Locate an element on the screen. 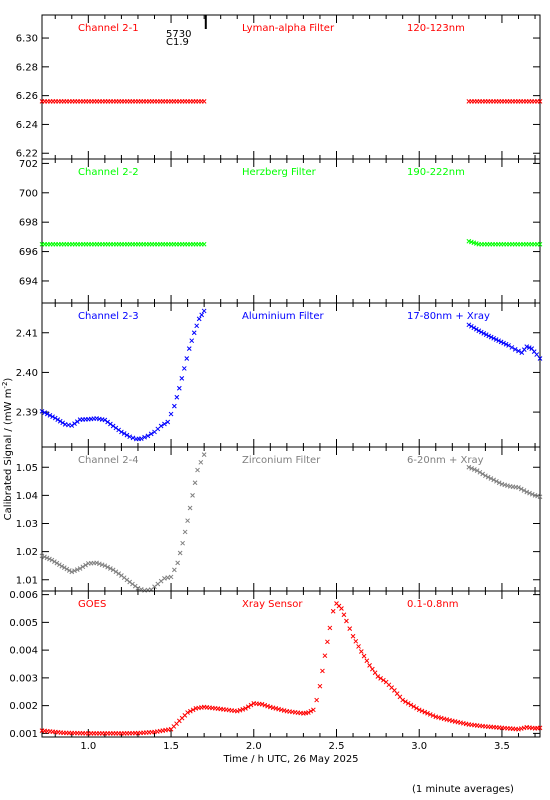  y-tick-label: 702 is located at coordinates (28, 164).